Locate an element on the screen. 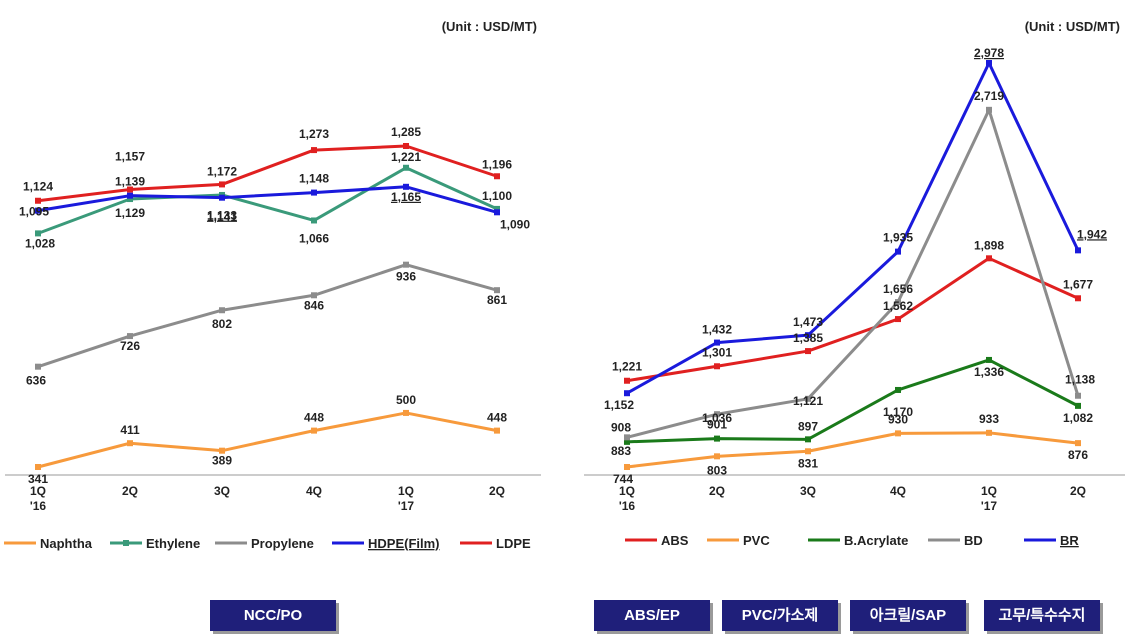 This screenshot has width=1143, height=640. tag-rubber: 고무/특수수지 is located at coordinates (1042, 615).